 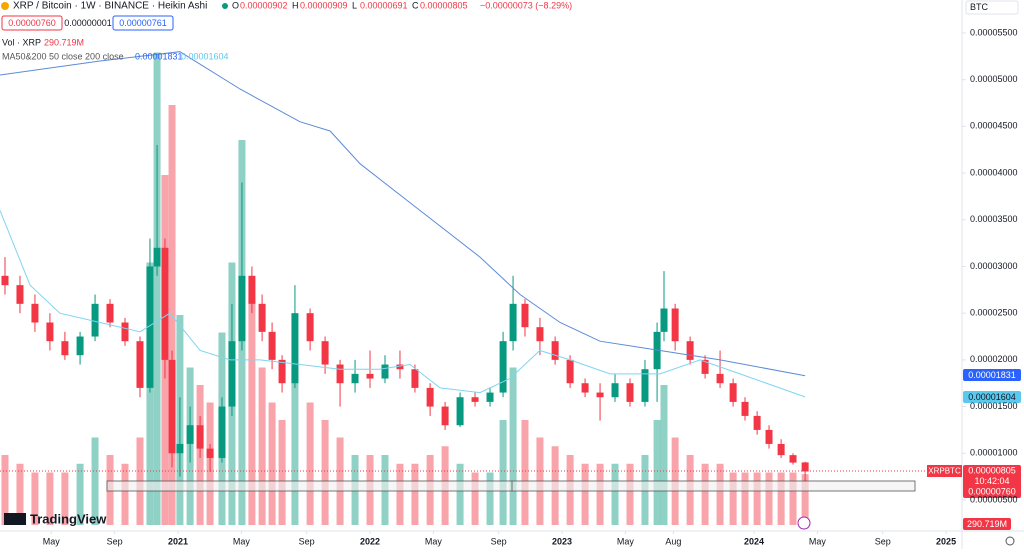 I want to click on volume-legend: Vol · XRP, so click(x=21, y=42).